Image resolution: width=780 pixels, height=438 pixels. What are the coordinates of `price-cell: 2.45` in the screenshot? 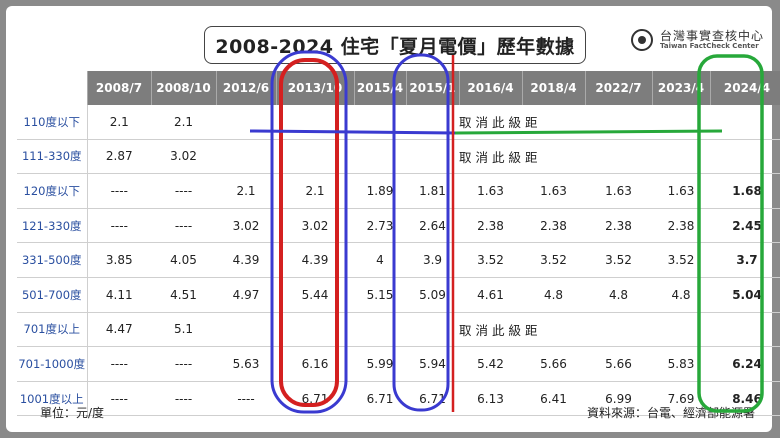 It's located at (745, 226).